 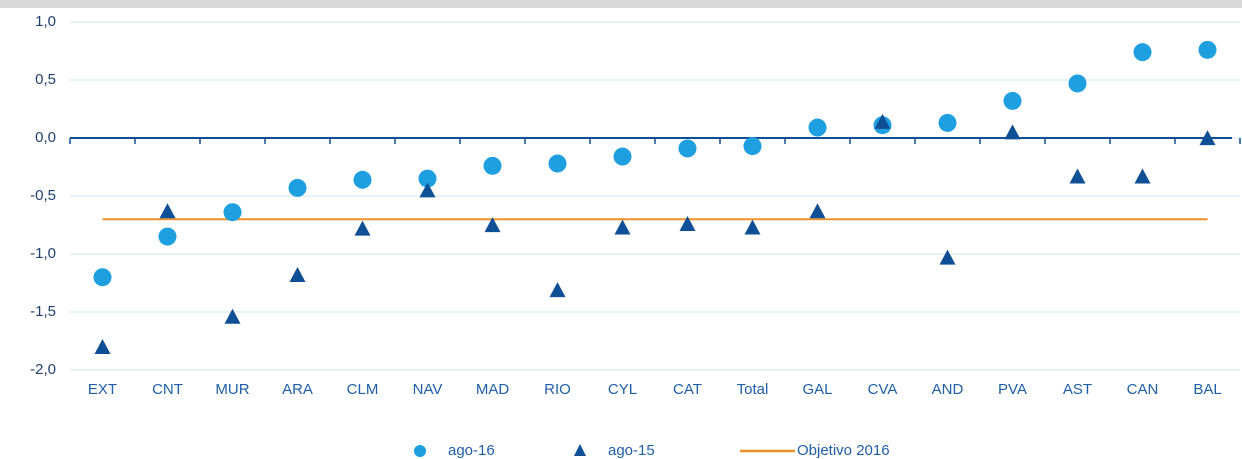 I want to click on legend-label: Objetivo 2016, so click(x=843, y=450).